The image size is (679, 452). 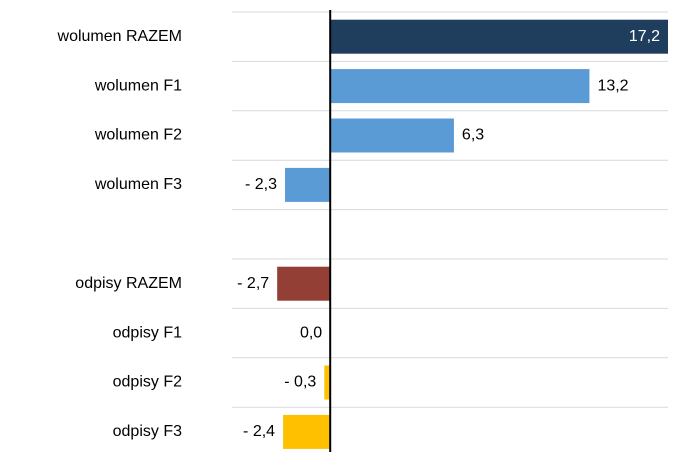 What do you see at coordinates (119, 36) in the screenshot?
I see `category-label: wolumen RAZEM` at bounding box center [119, 36].